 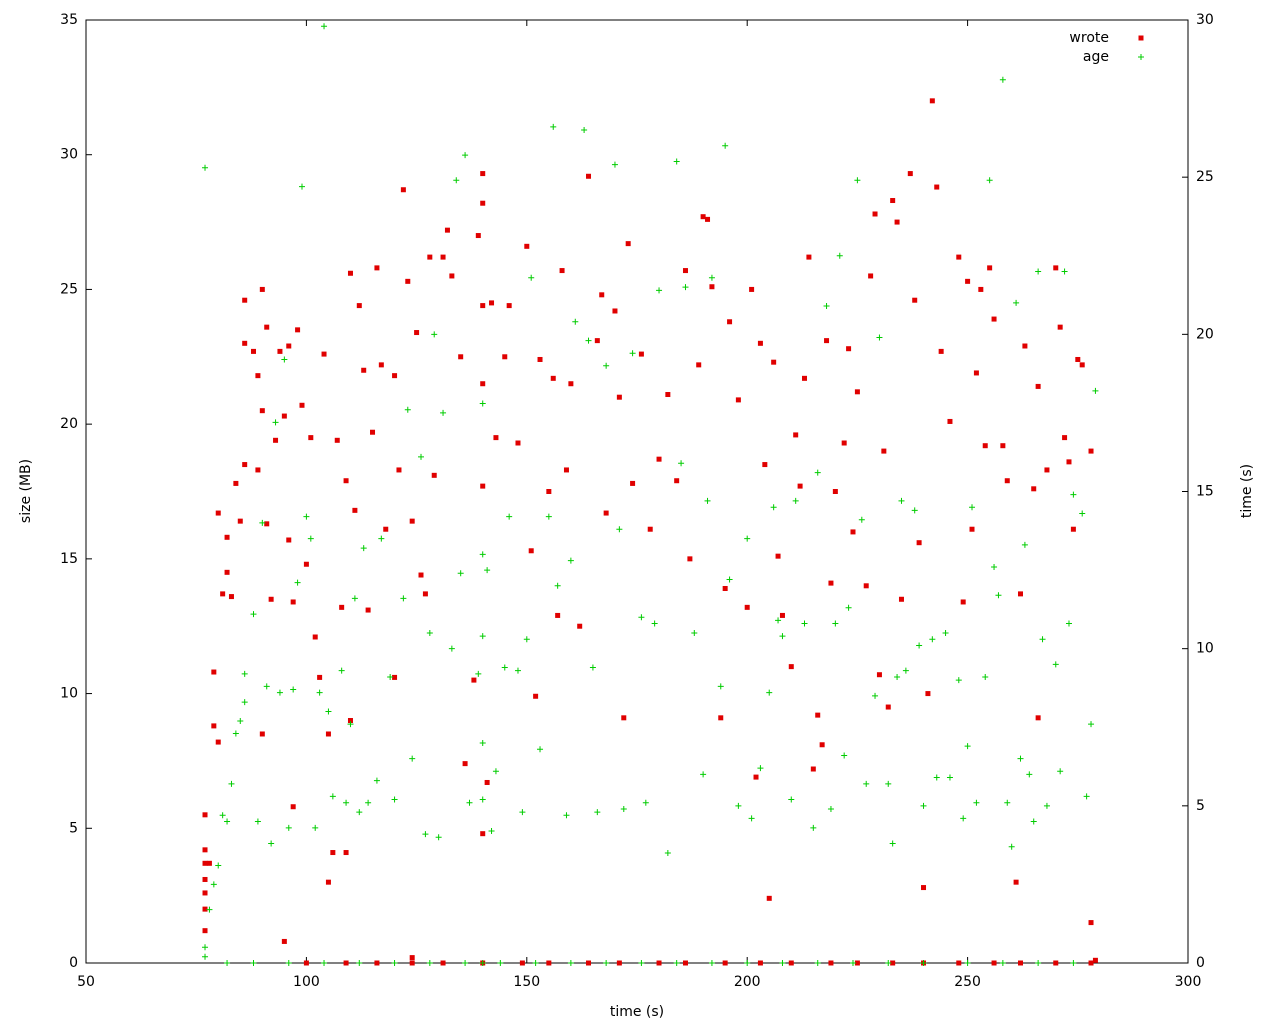 What do you see at coordinates (1188, 982) in the screenshot?
I see `x-tick-label: 300` at bounding box center [1188, 982].